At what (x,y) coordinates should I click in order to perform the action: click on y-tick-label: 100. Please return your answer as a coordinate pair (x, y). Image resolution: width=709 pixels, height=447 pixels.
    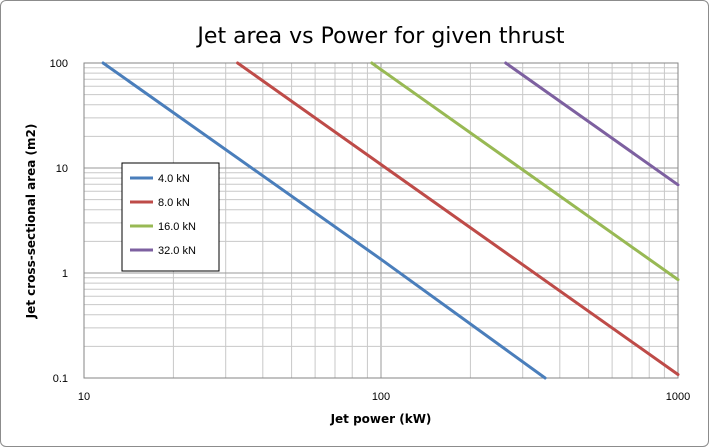
    Looking at the image, I should click on (59, 64).